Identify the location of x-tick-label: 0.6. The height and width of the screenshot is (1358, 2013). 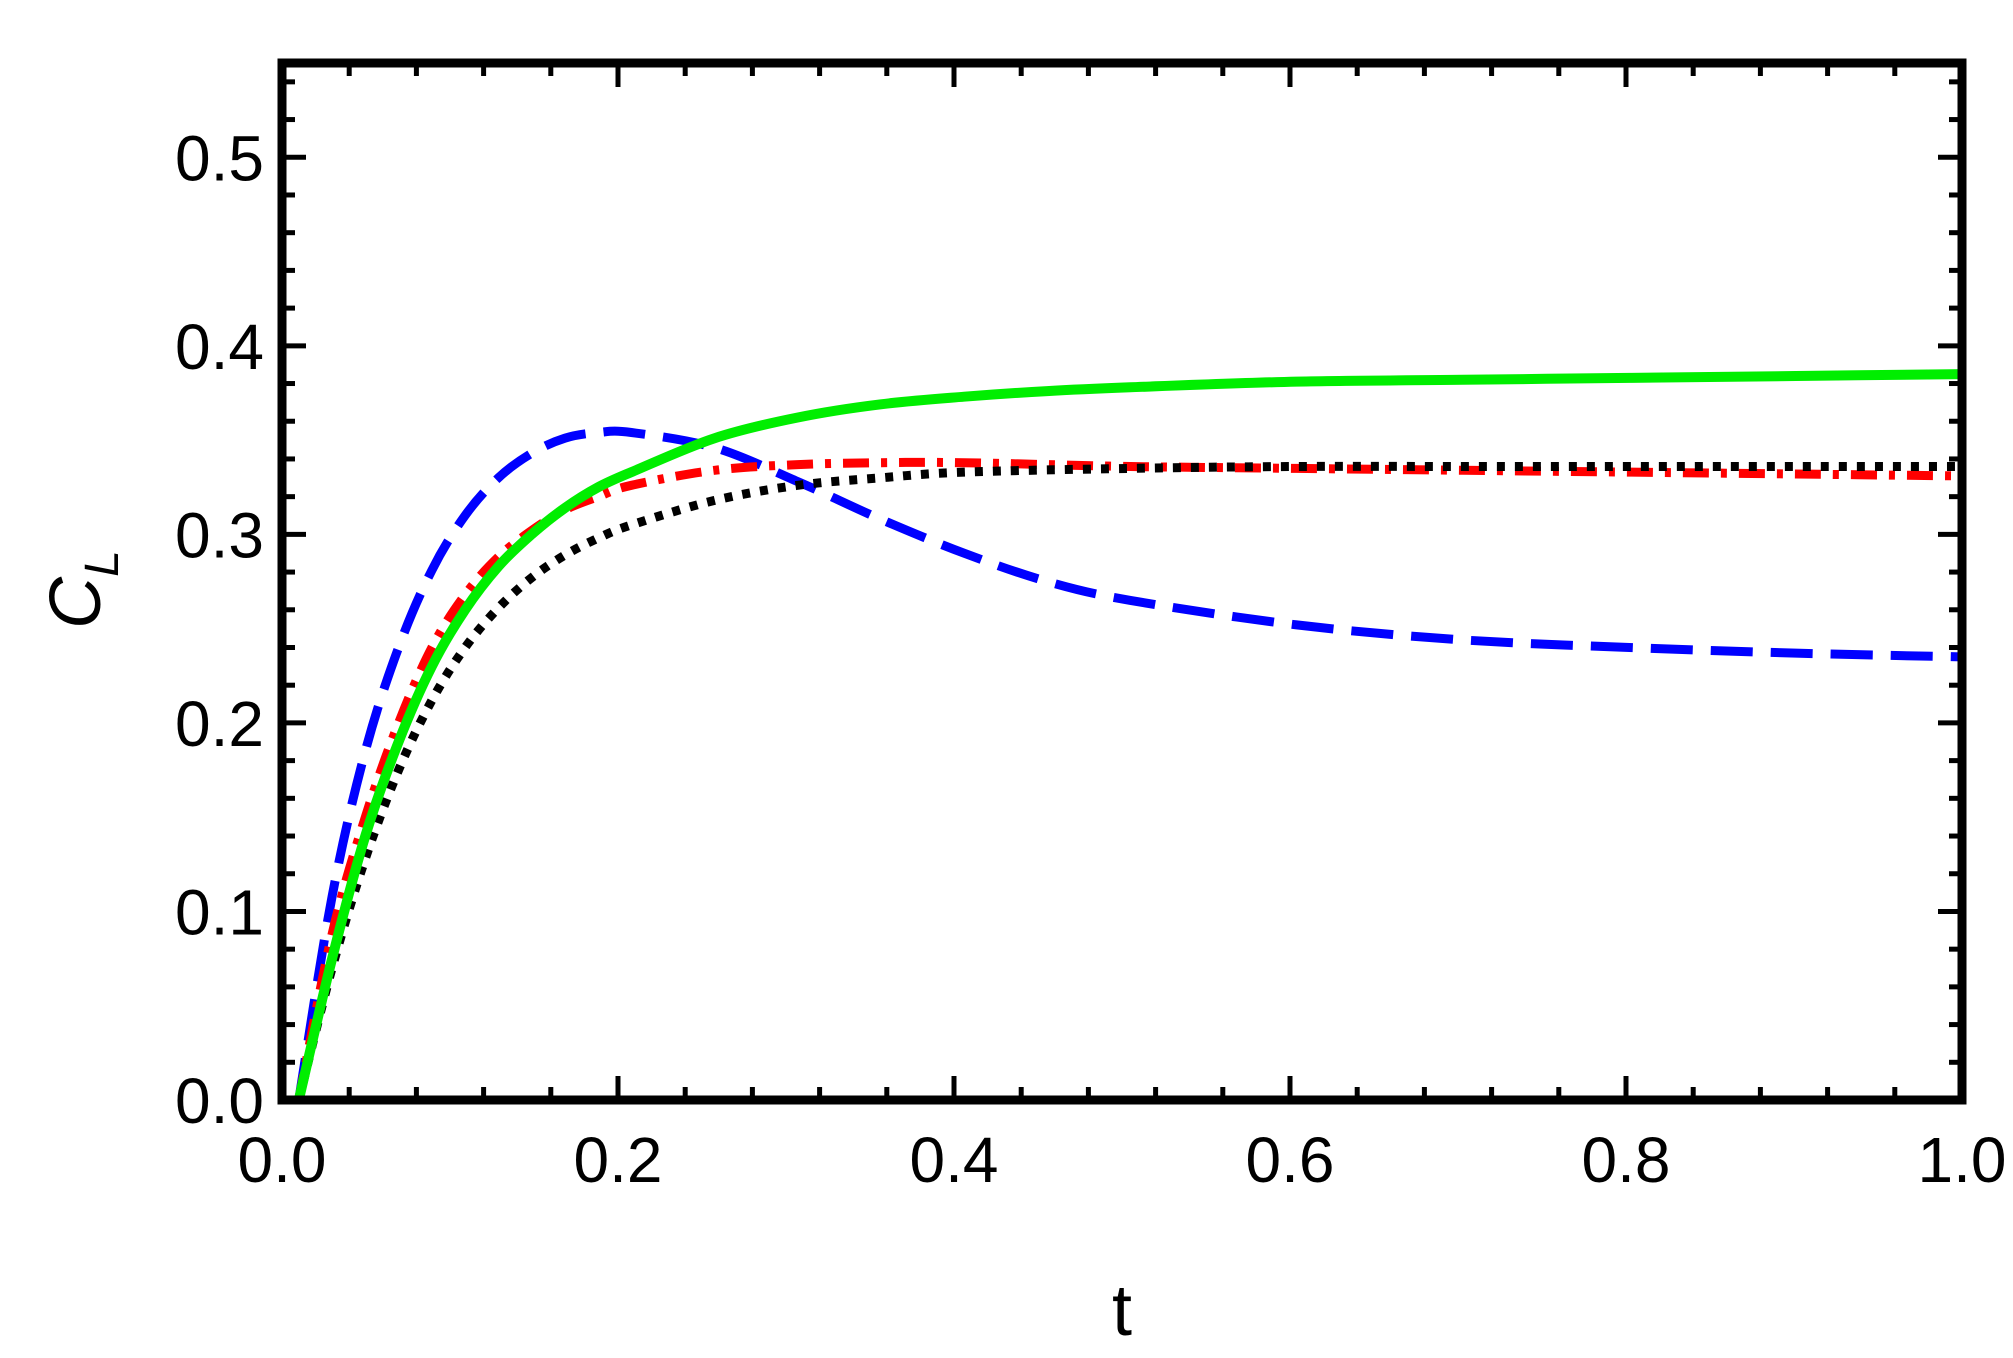
(1290, 1160).